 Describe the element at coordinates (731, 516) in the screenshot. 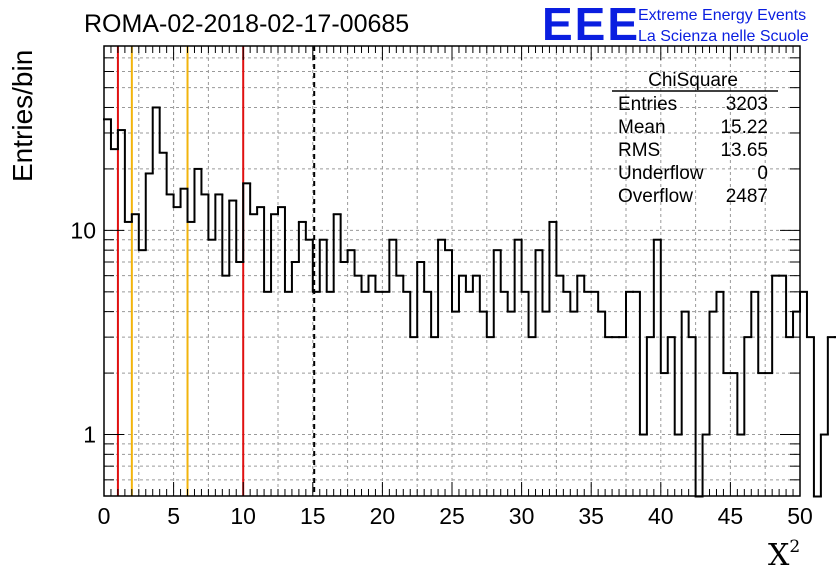

I see `x-tick-label: 45` at that location.